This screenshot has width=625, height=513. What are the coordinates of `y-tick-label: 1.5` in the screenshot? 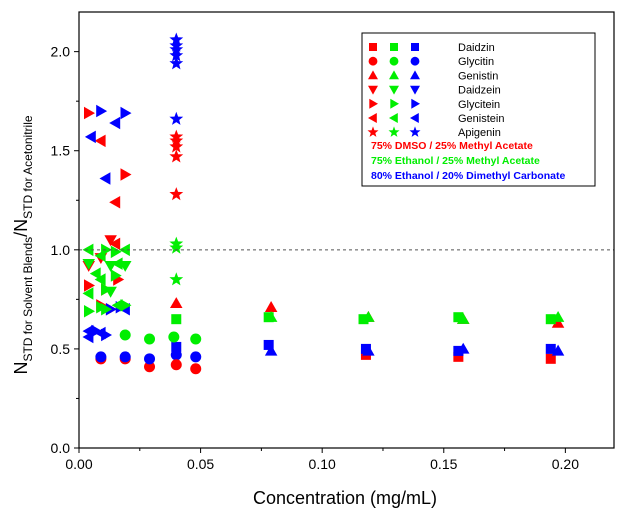 It's located at (61, 151).